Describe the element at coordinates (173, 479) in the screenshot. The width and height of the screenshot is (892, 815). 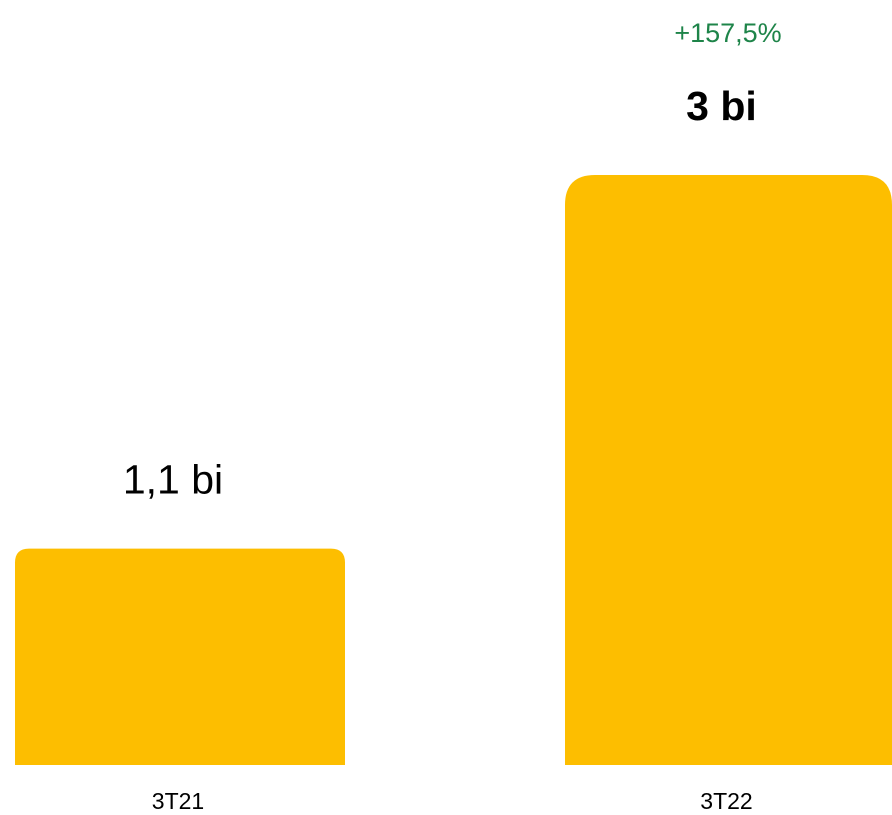
I see `value-label: 1,1 bi` at that location.